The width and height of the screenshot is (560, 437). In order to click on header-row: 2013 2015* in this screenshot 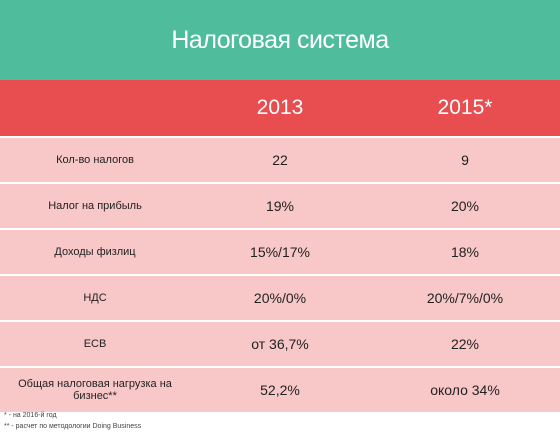, I will do `click(280, 108)`.